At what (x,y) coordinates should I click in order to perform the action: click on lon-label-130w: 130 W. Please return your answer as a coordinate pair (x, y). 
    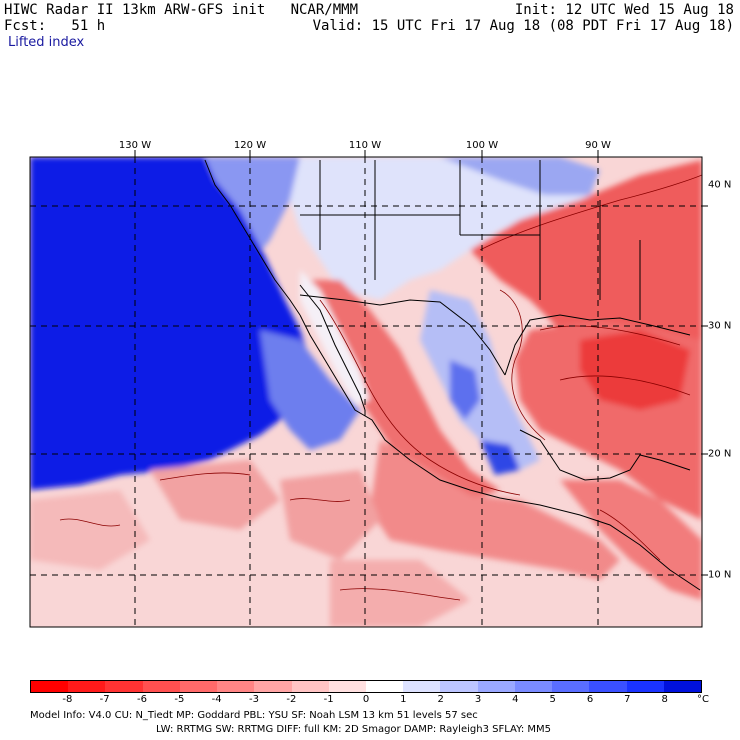
    Looking at the image, I should click on (135, 145).